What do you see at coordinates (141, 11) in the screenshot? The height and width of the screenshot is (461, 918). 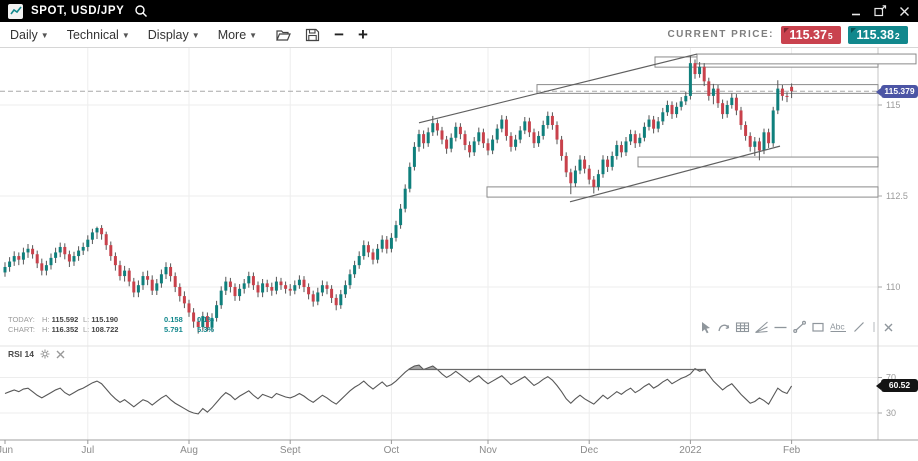 I see `search-icon` at bounding box center [141, 11].